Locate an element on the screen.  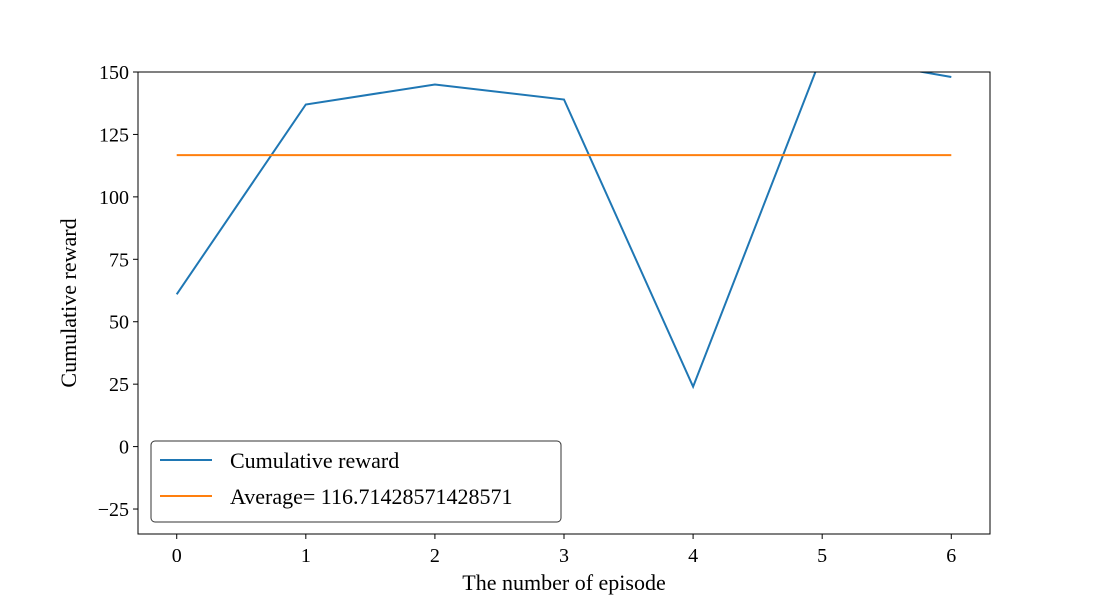
y-tick-label: 150 is located at coordinates (114, 73).